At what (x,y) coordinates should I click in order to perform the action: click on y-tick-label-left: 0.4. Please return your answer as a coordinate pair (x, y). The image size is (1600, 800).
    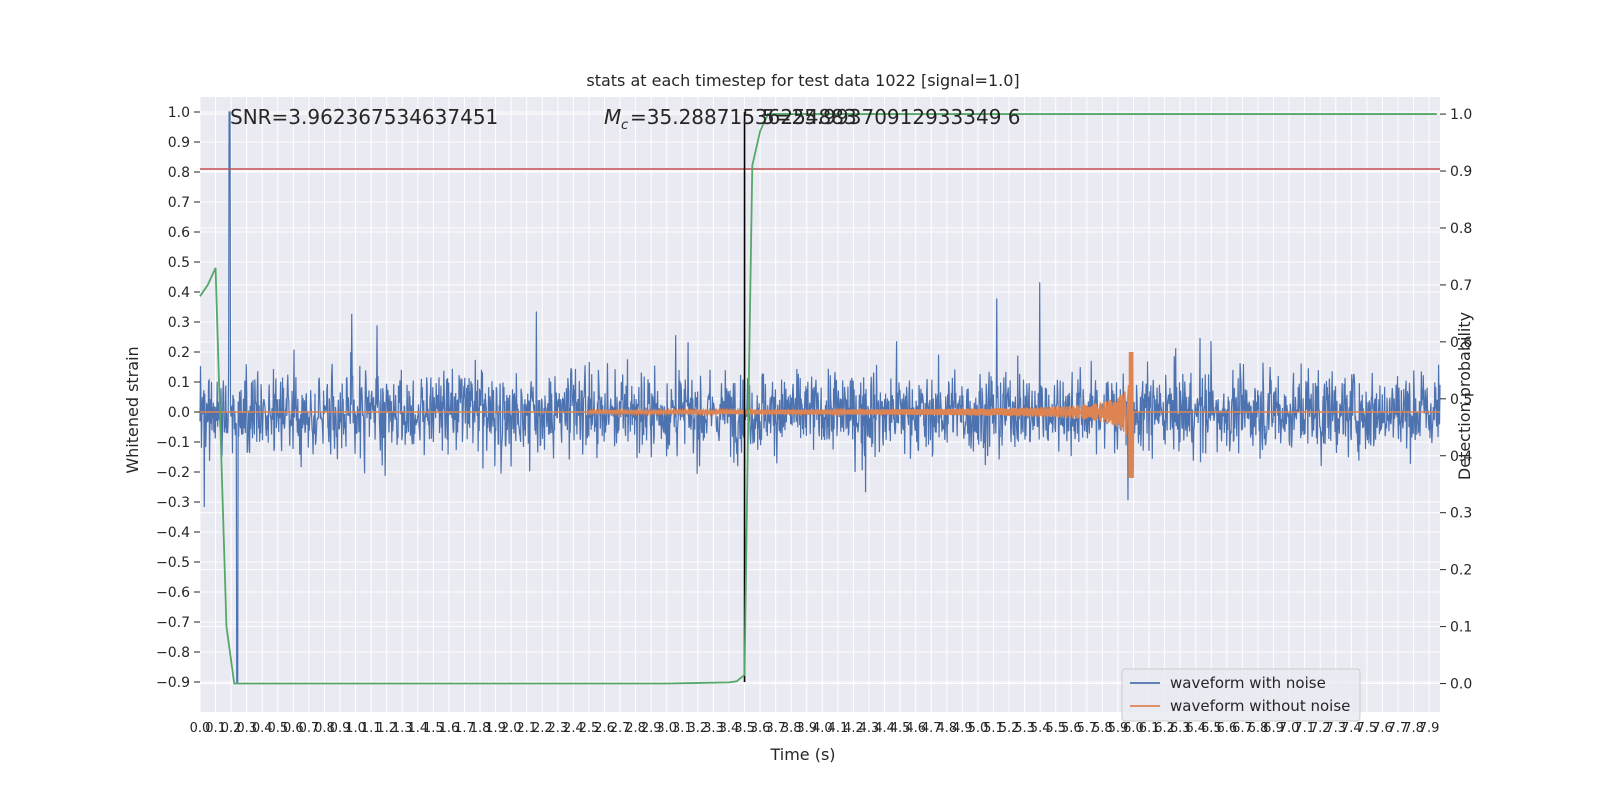
    Looking at the image, I should click on (179, 293).